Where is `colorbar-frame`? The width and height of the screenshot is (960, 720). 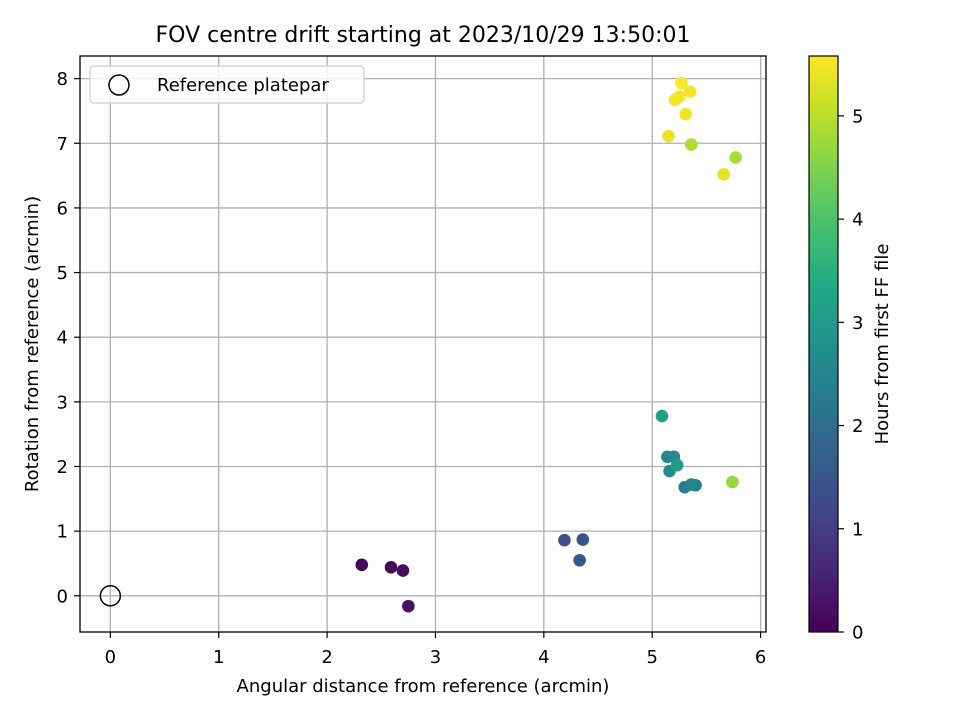
colorbar-frame is located at coordinates (823, 344).